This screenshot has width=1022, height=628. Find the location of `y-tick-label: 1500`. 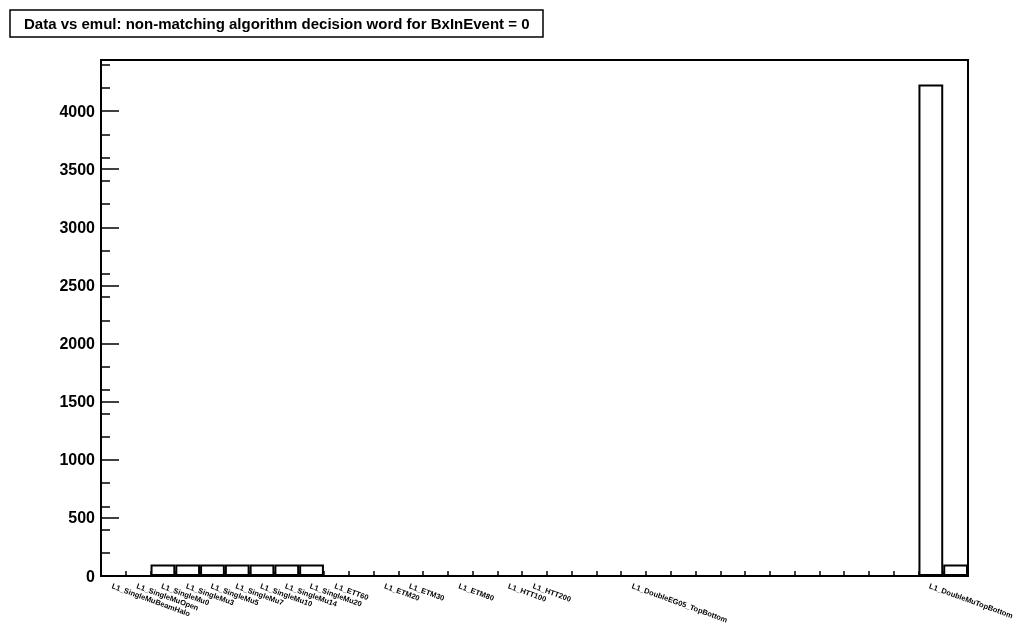

y-tick-label: 1500 is located at coordinates (77, 402).